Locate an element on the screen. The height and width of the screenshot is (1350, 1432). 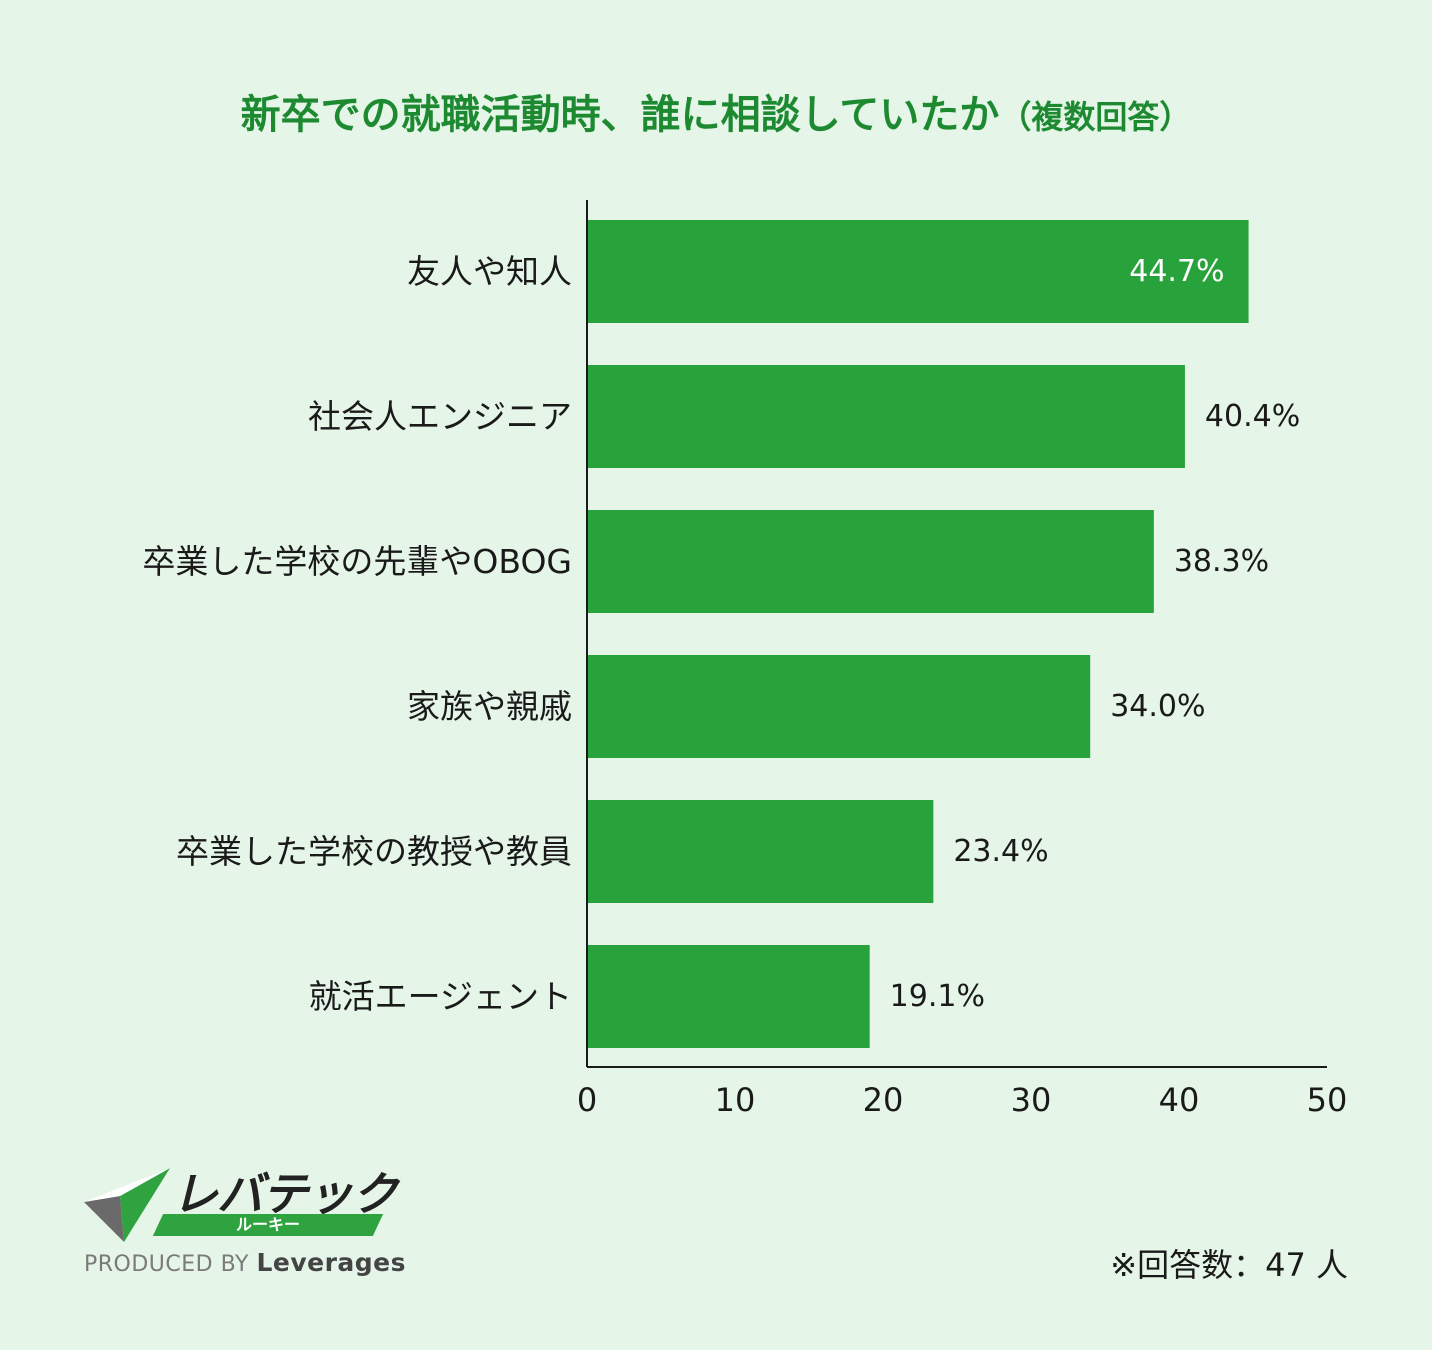
respondent-count-note: ※回答数：47 人 is located at coordinates (1229, 1265).